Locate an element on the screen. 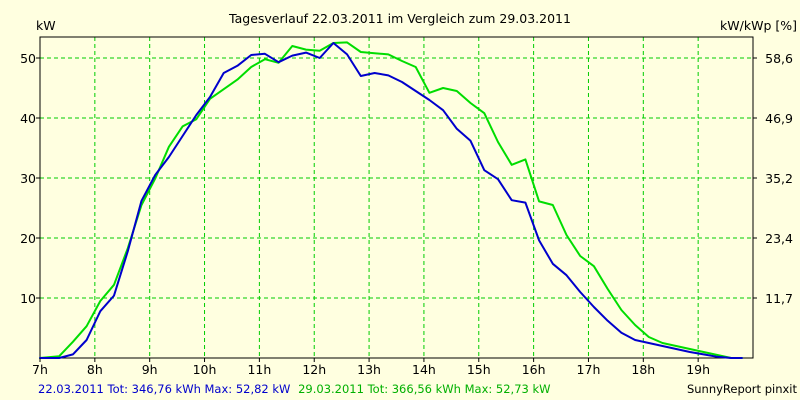 This screenshot has width=800, height=400. x-tick-label: 14h is located at coordinates (424, 369).